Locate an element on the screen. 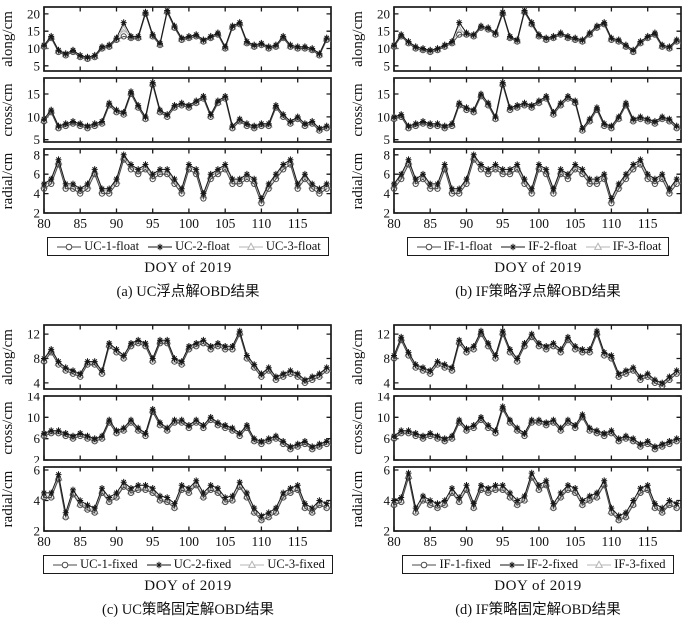  legend-item-IF-3-fixed: IF-3-fixed is located at coordinates (625, 564).